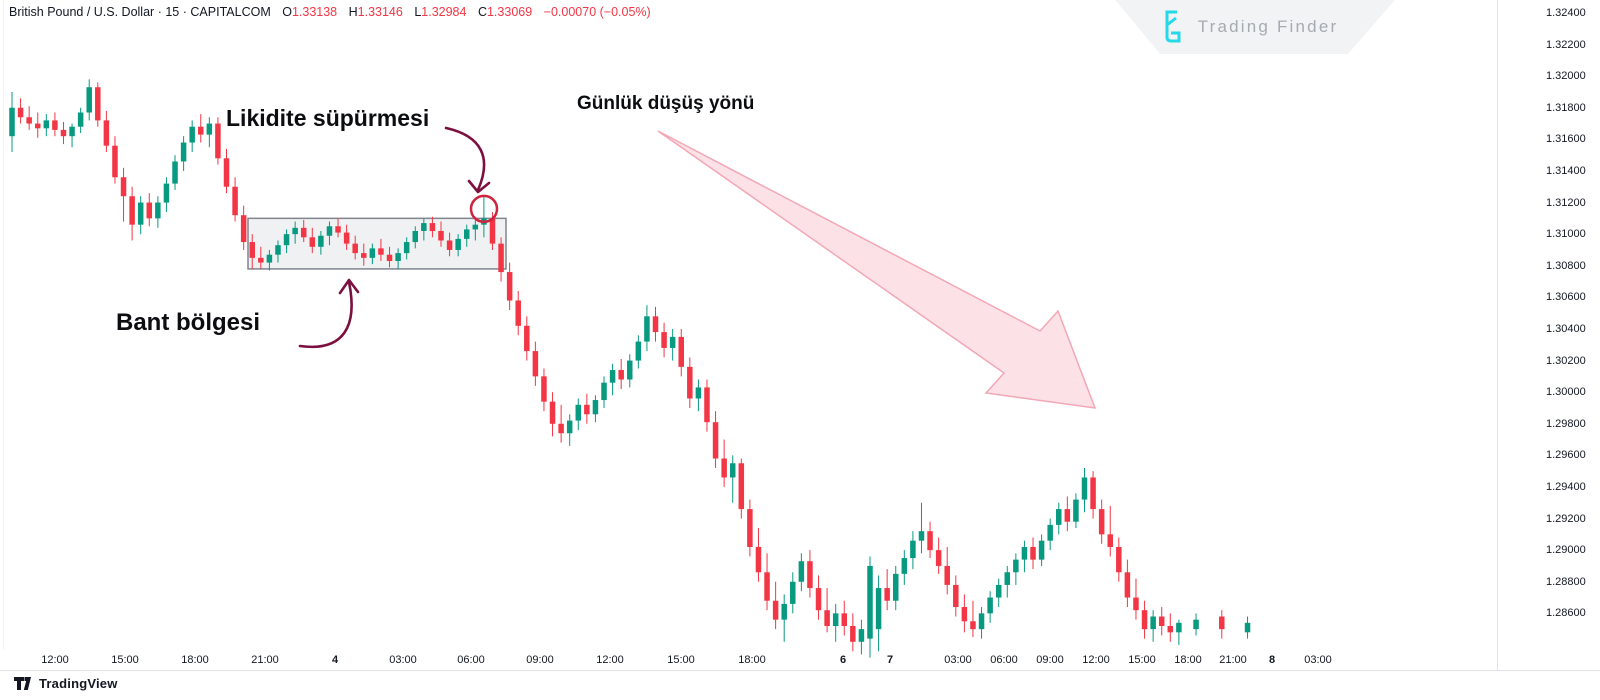  Describe the element at coordinates (3, 325) in the screenshot. I see `plot-left-border` at that location.